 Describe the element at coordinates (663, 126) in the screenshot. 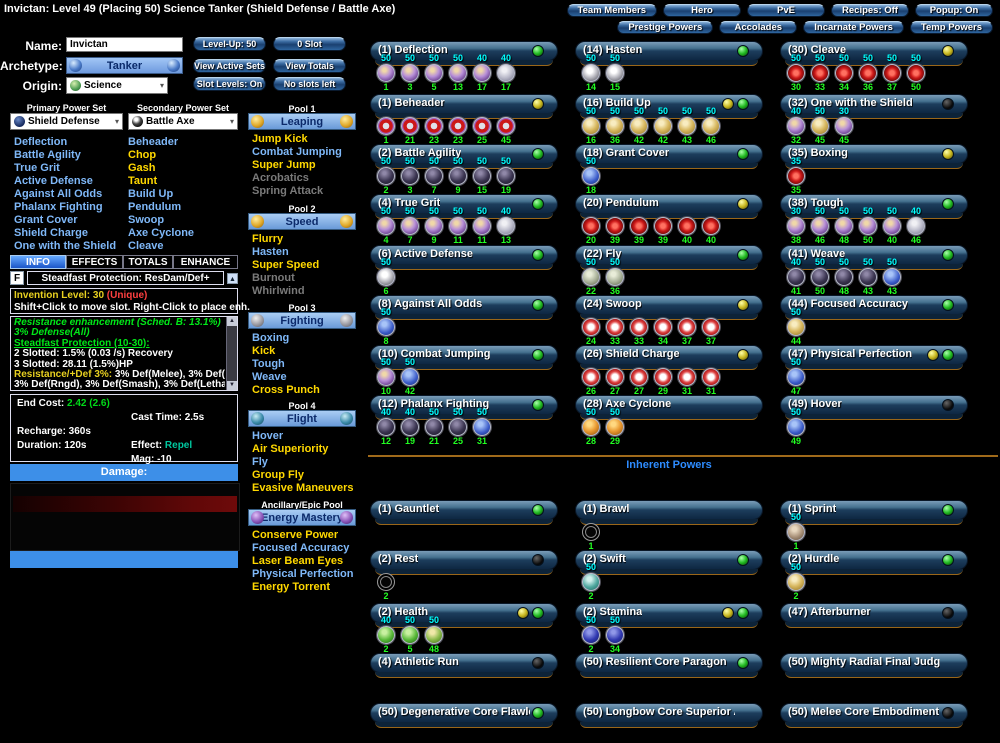

I see `enhancement-slot: 50 42` at that location.